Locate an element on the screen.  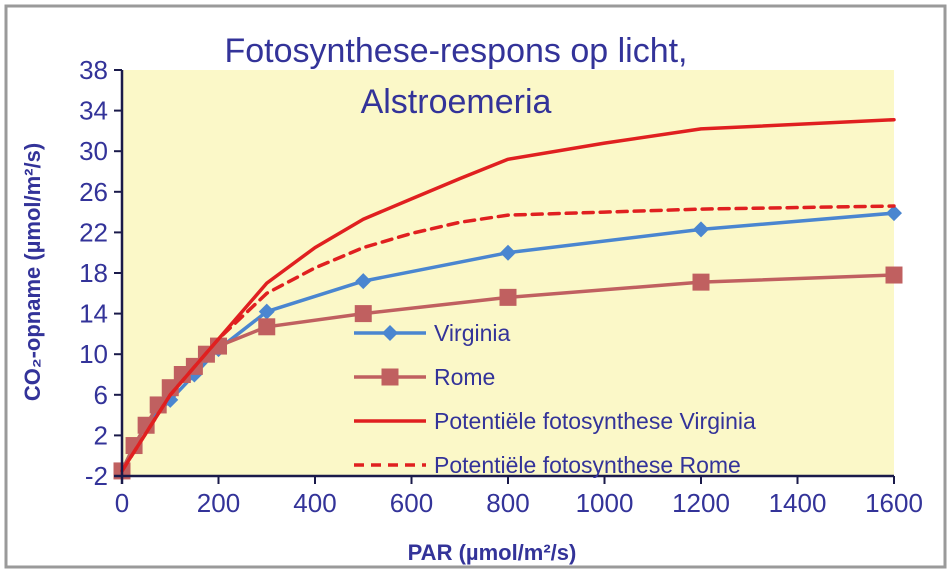
x-tick-label-0: 0 is located at coordinates (122, 503).